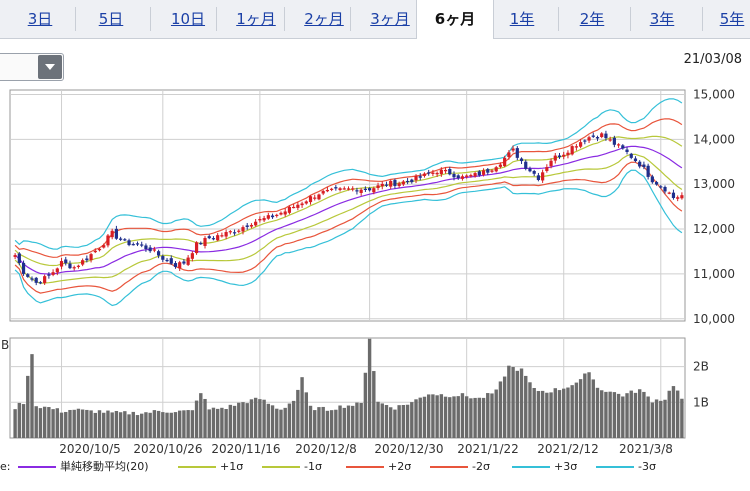 The image size is (750, 491). What do you see at coordinates (701, 367) in the screenshot?
I see `volume-tick-label: 2B` at bounding box center [701, 367].